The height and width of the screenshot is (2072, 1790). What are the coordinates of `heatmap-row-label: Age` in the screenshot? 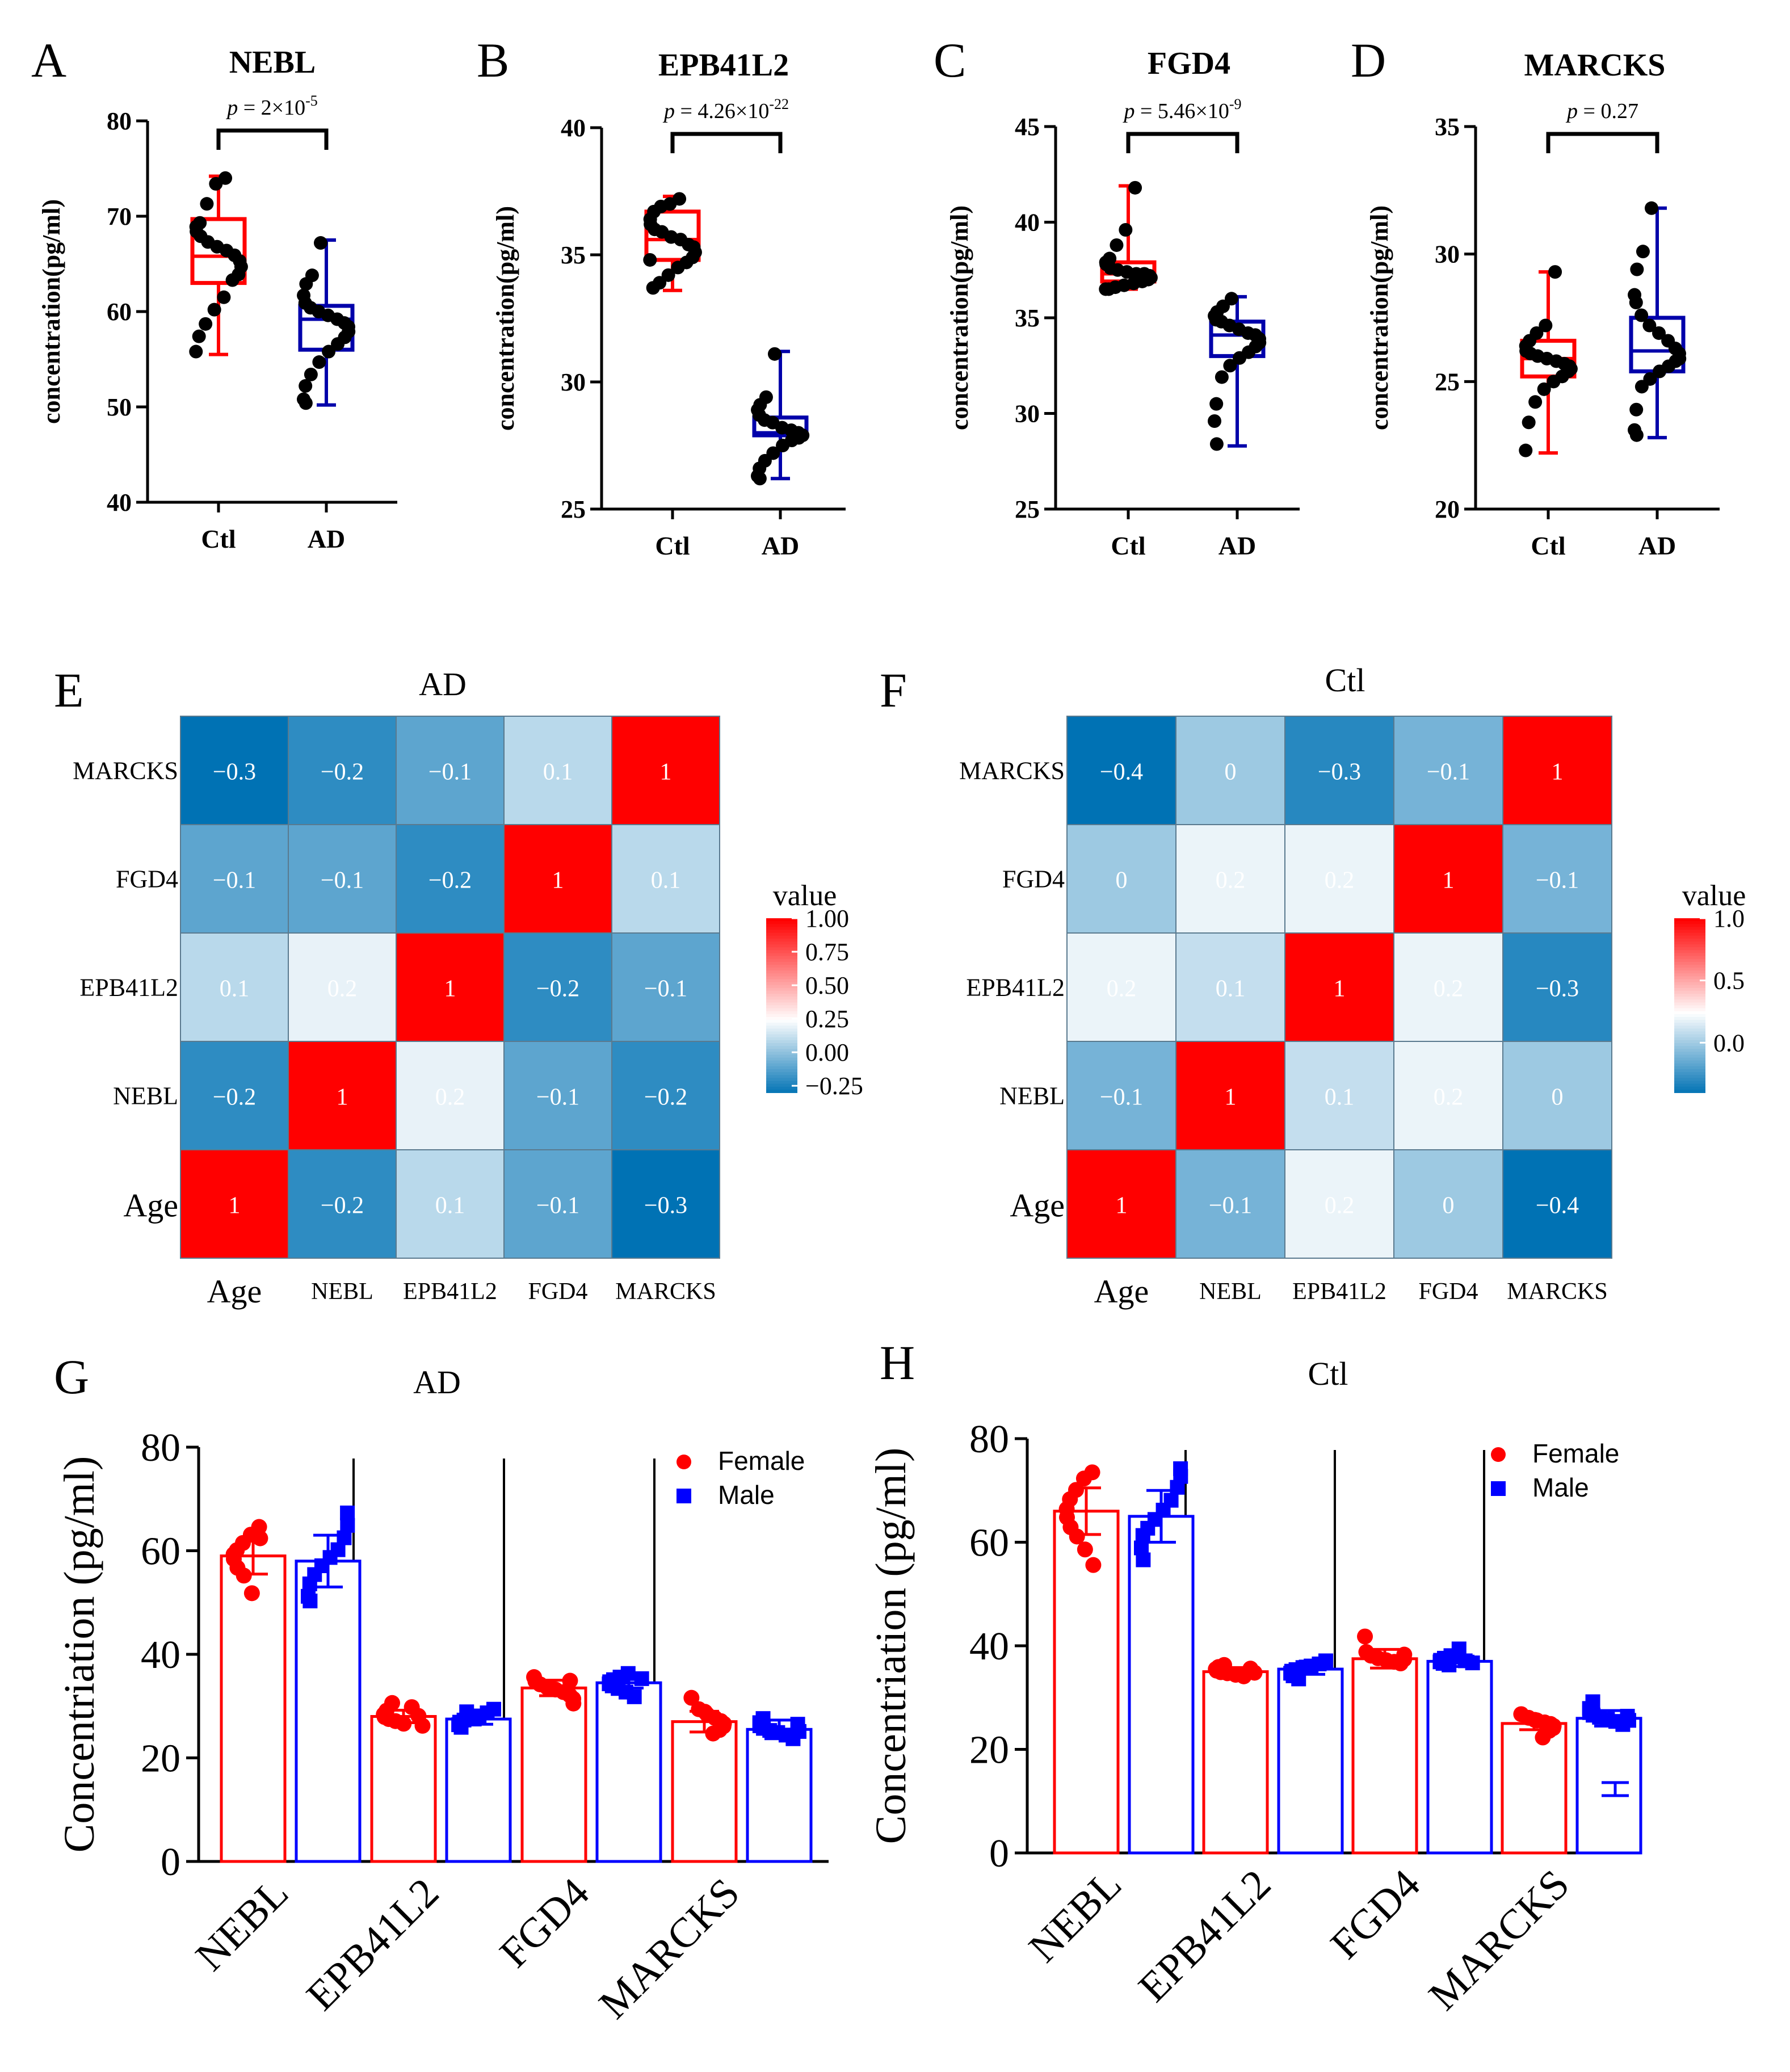 It's located at (150, 1206).